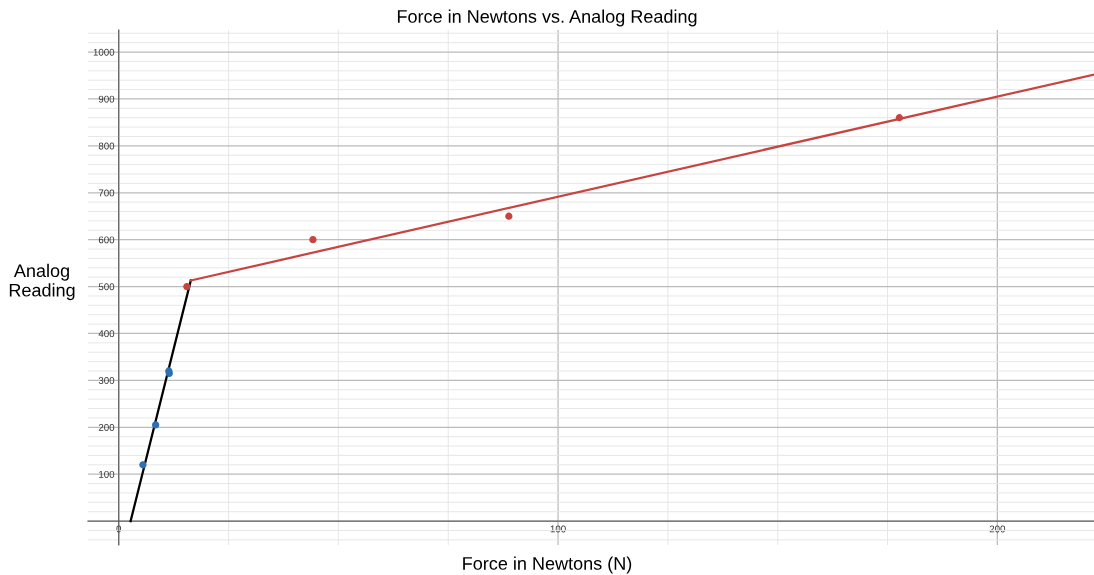 The width and height of the screenshot is (1094, 575). What do you see at coordinates (42, 282) in the screenshot?
I see `y-axis-title: Analog Reading` at bounding box center [42, 282].